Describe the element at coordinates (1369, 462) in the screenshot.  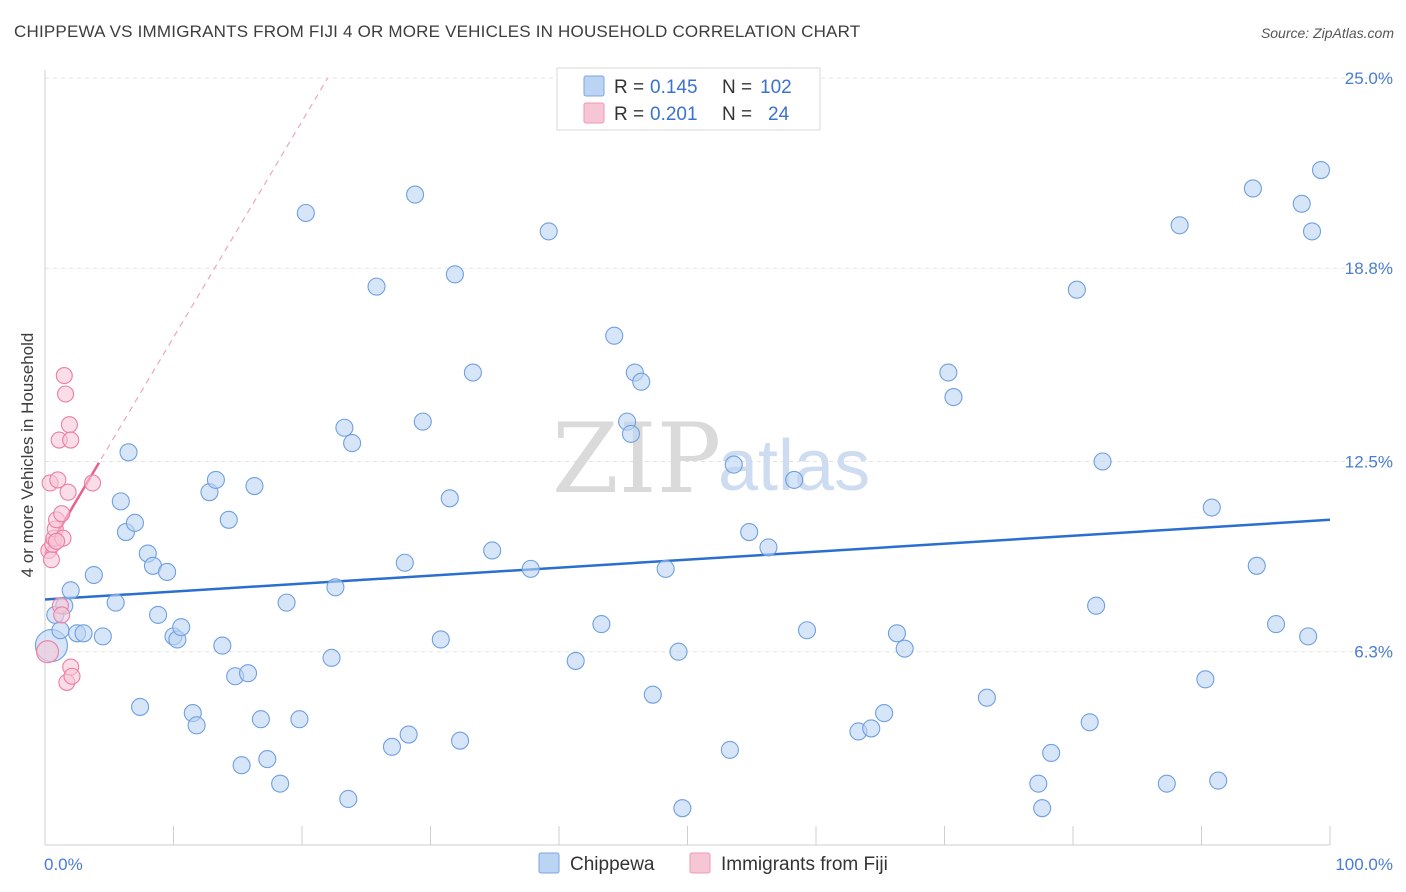
I see `y-tick-label-1: 12.5%` at that location.